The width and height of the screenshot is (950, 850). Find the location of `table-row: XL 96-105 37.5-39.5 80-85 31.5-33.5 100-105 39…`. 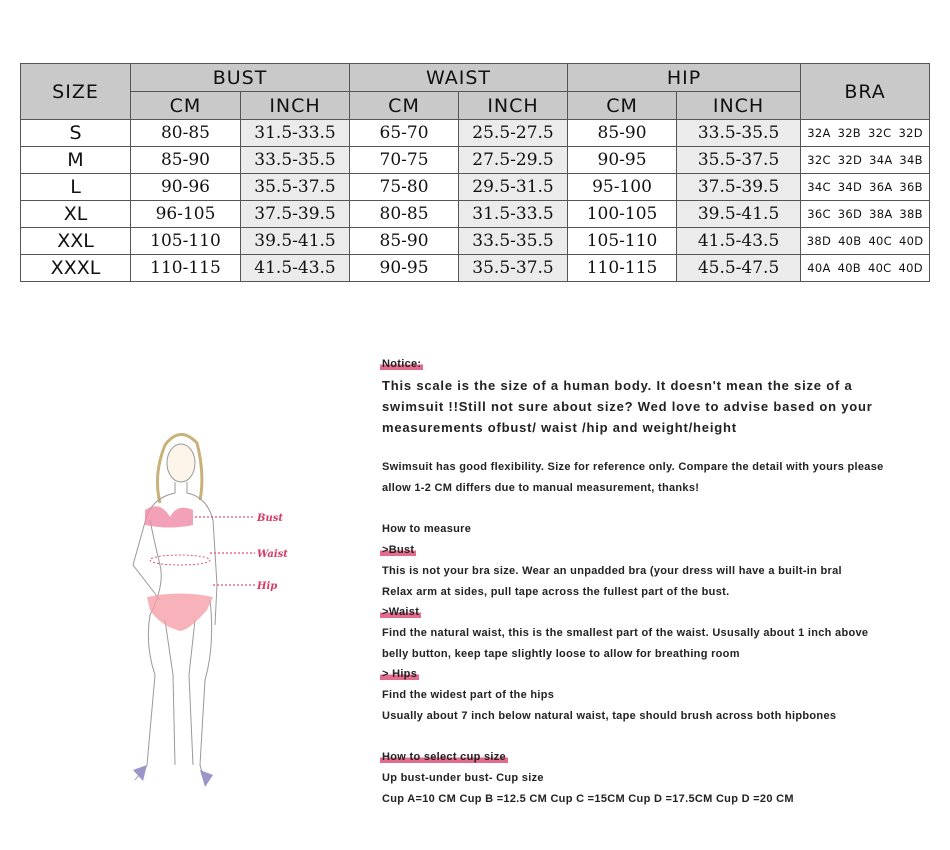

table-row: XL 96-105 37.5-39.5 80-85 31.5-33.5 100-105 39… is located at coordinates (475, 214).